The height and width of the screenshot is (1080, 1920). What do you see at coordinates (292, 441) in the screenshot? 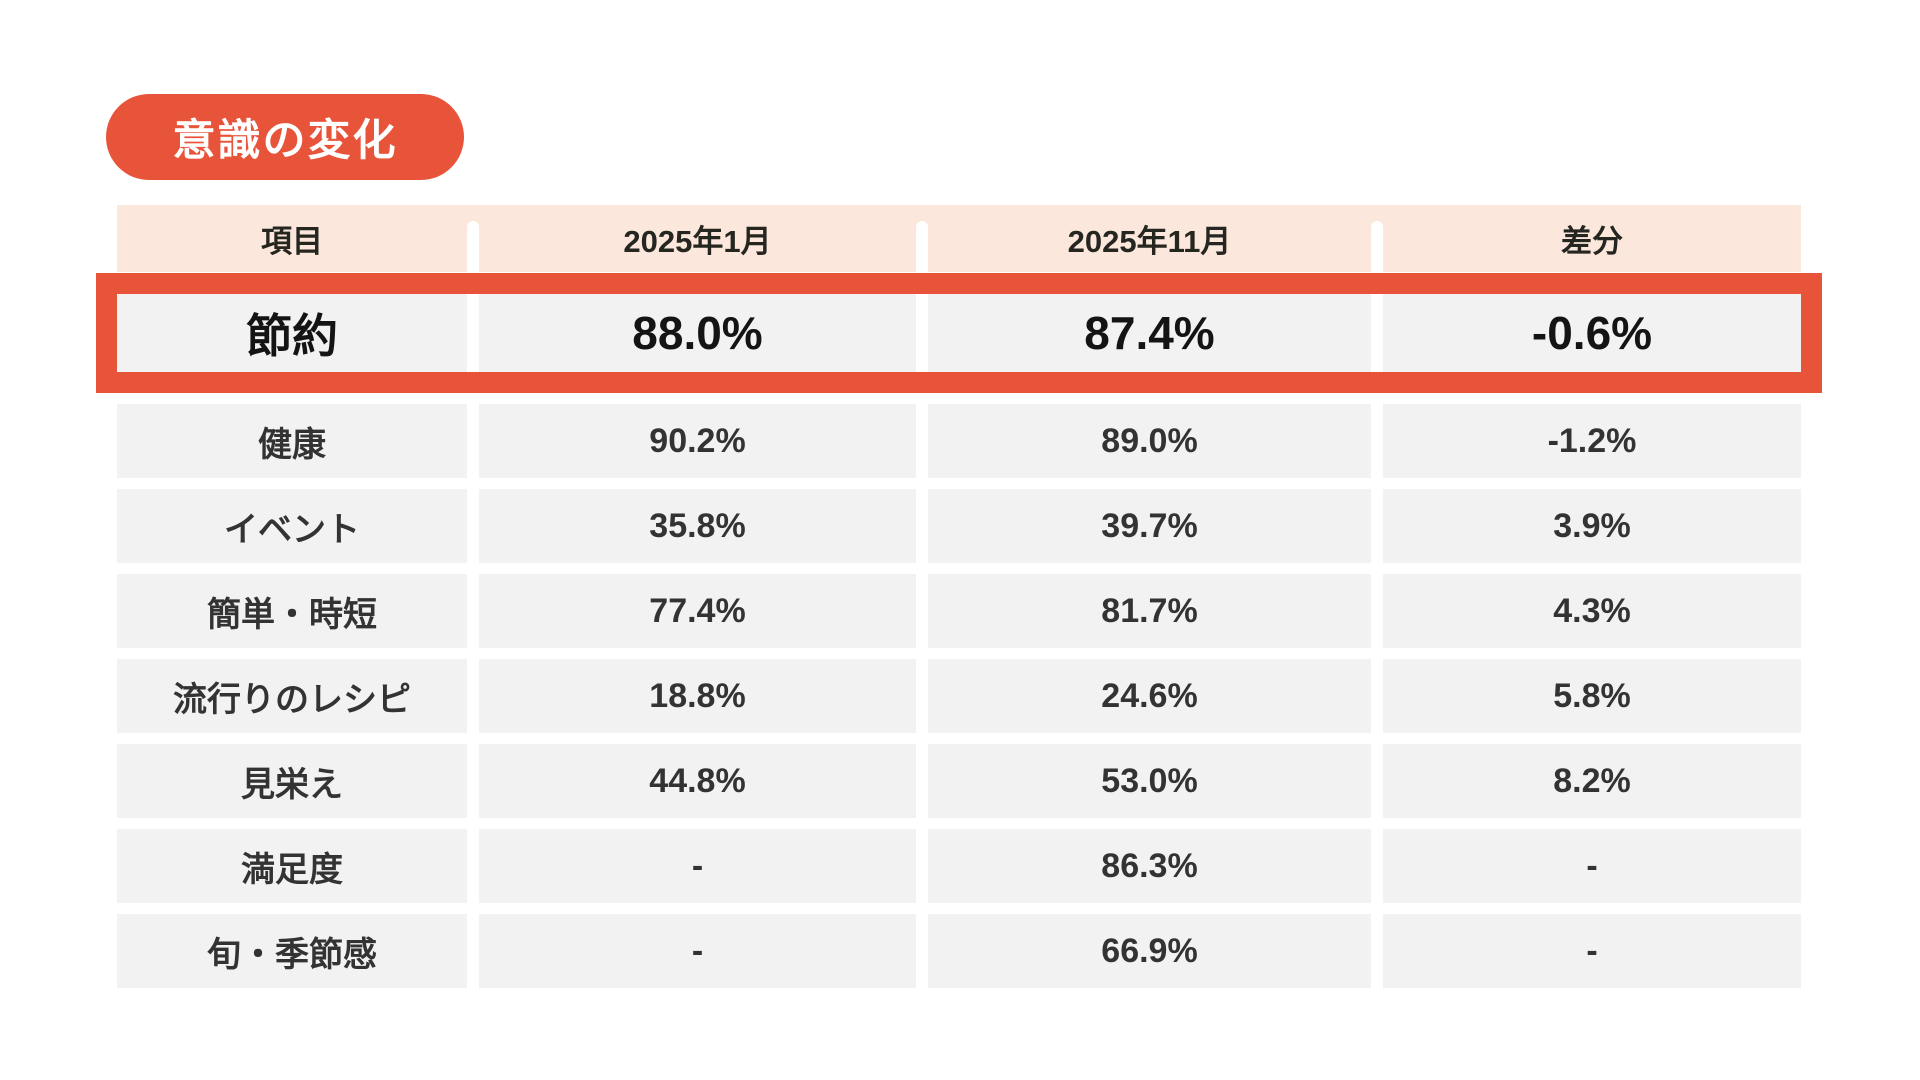
I see `row-item-label: 健康` at bounding box center [292, 441].